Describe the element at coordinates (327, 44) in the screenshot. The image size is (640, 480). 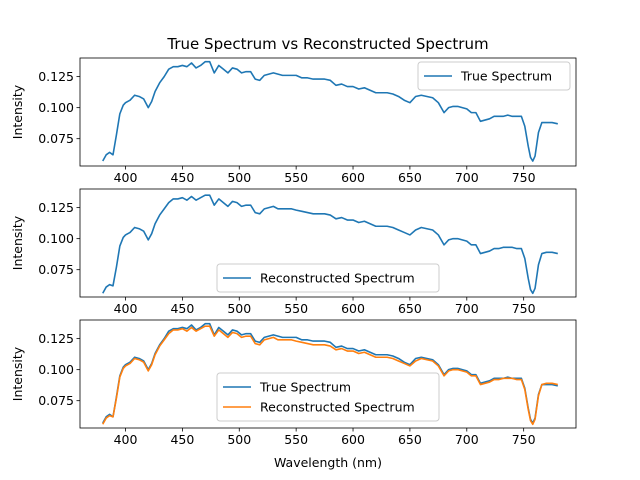
I see `chart-title: True Spectrum vs Reconstructed Spectrum` at that location.